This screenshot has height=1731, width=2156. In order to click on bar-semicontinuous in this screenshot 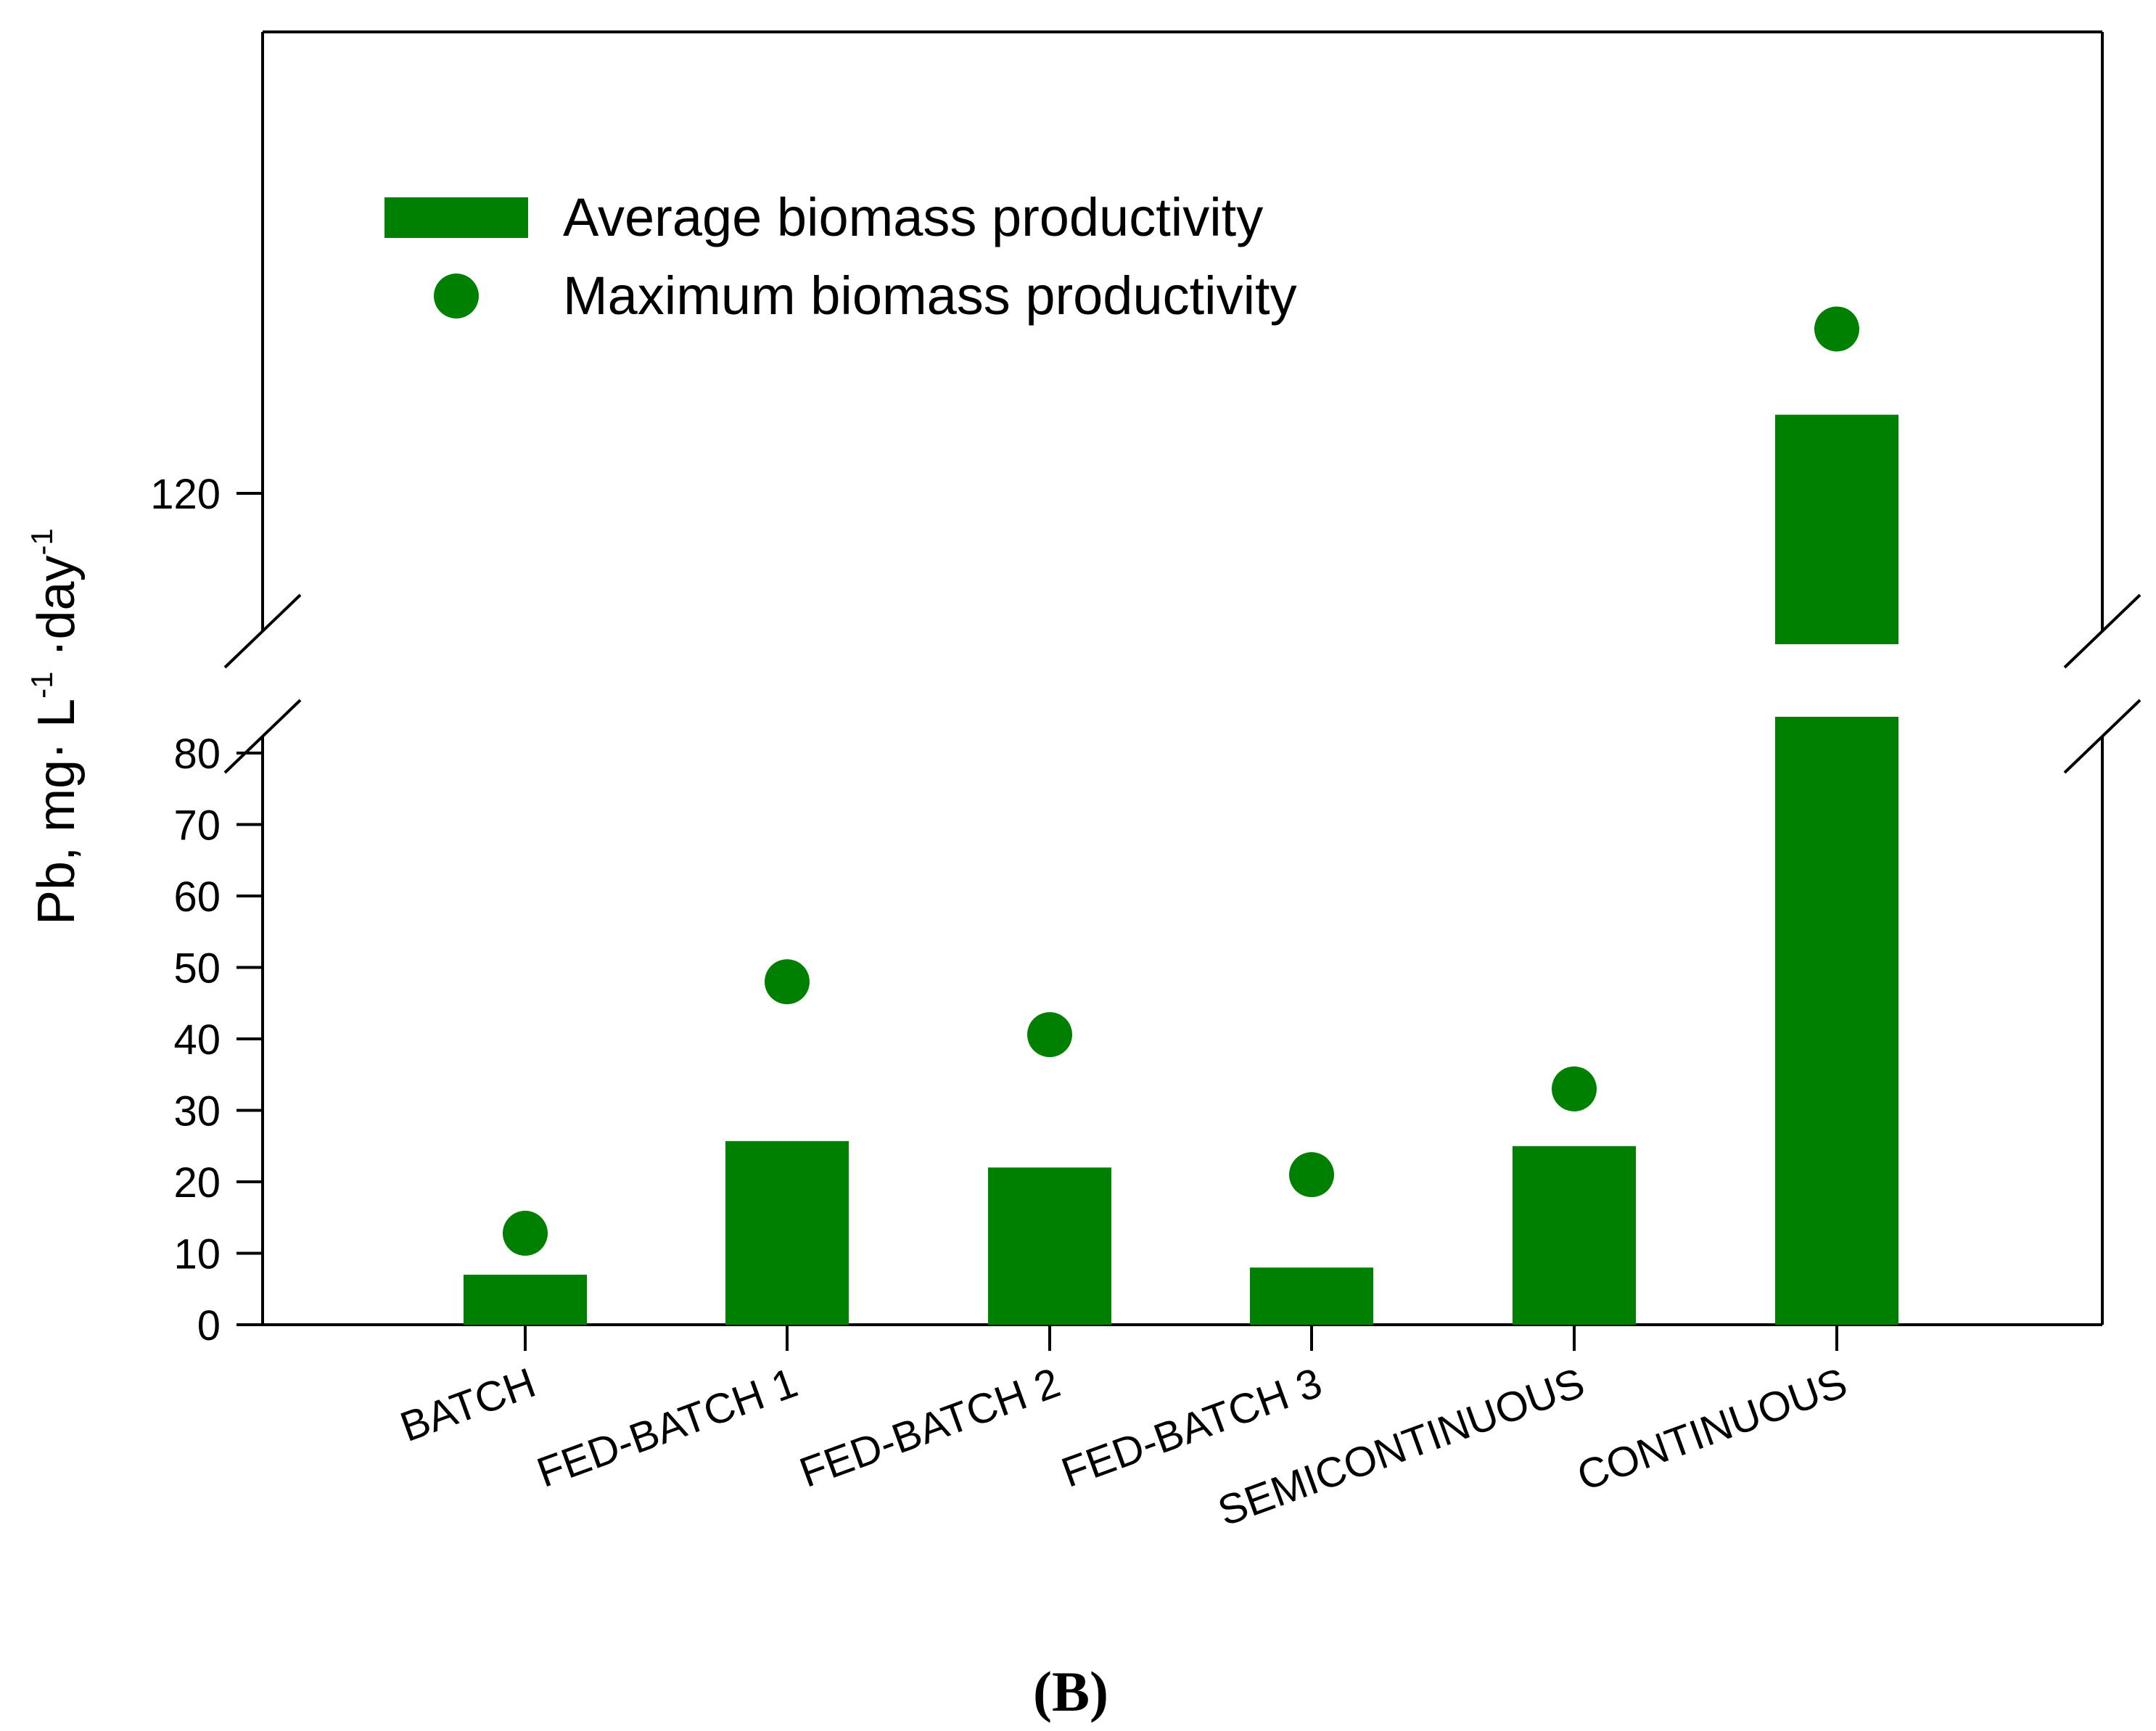, I will do `click(1574, 1235)`.